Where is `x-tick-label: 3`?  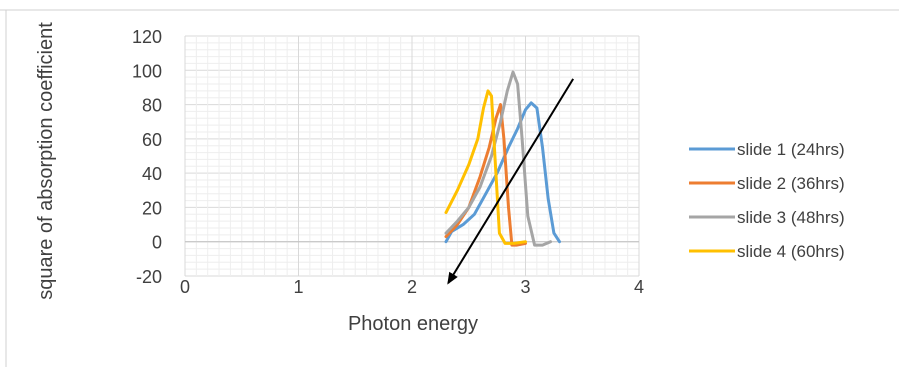 x-tick-label: 3 is located at coordinates (525, 287).